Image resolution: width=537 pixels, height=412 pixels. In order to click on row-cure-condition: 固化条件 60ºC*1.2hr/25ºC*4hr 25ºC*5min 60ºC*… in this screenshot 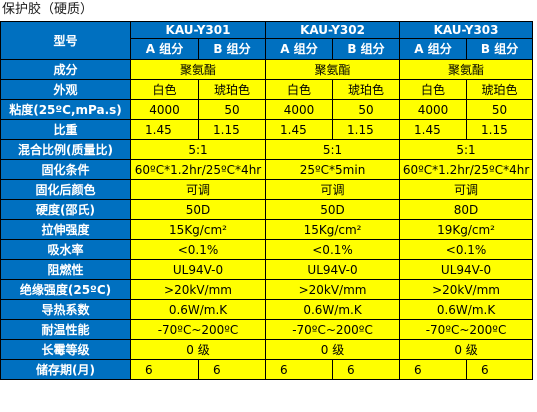, I will do `click(267, 169)`.